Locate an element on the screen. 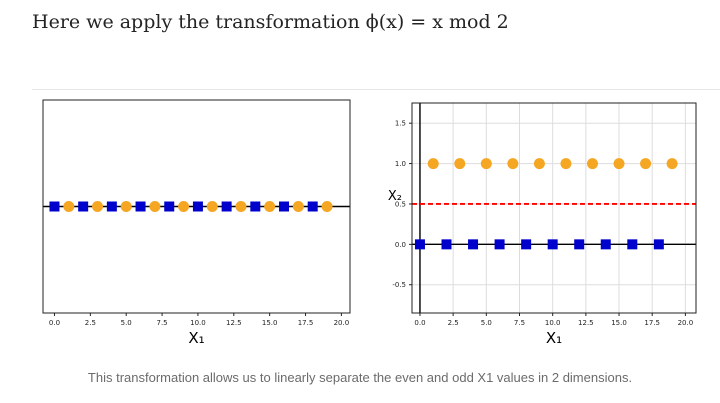  y-tick-label: 0.0 is located at coordinates (400, 245).